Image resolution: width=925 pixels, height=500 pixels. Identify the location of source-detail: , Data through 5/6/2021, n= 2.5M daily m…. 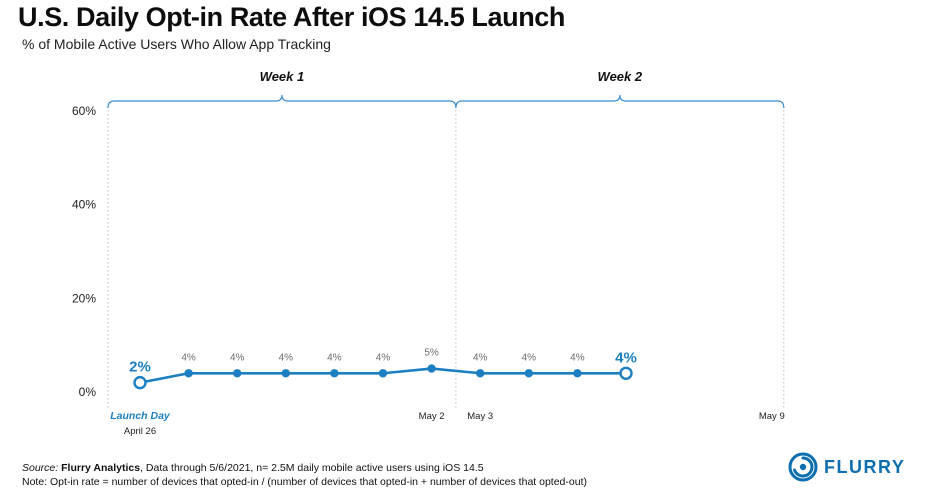
(312, 468).